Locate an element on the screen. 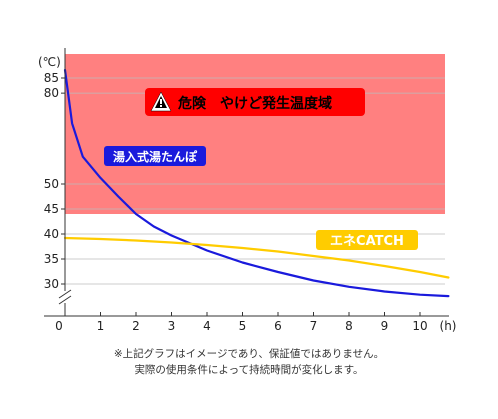  y-tick-label: 50 is located at coordinates (51, 184).